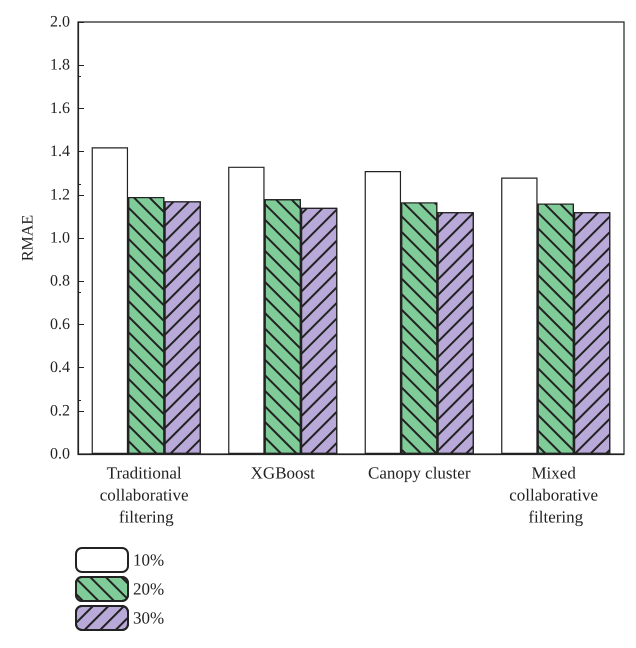 The image size is (636, 648). What do you see at coordinates (60, 454) in the screenshot?
I see `y-tick-label: 0.0` at bounding box center [60, 454].